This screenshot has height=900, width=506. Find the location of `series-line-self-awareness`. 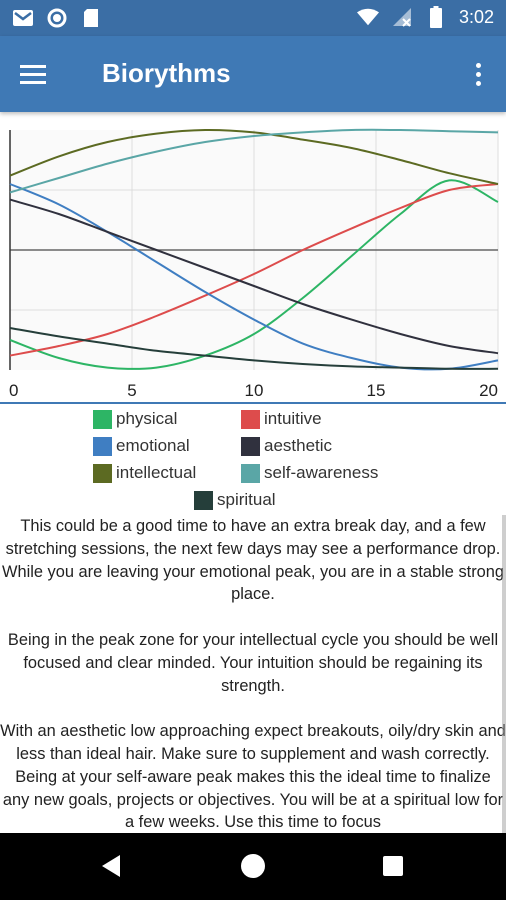

series-line-self-awareness is located at coordinates (254, 161).